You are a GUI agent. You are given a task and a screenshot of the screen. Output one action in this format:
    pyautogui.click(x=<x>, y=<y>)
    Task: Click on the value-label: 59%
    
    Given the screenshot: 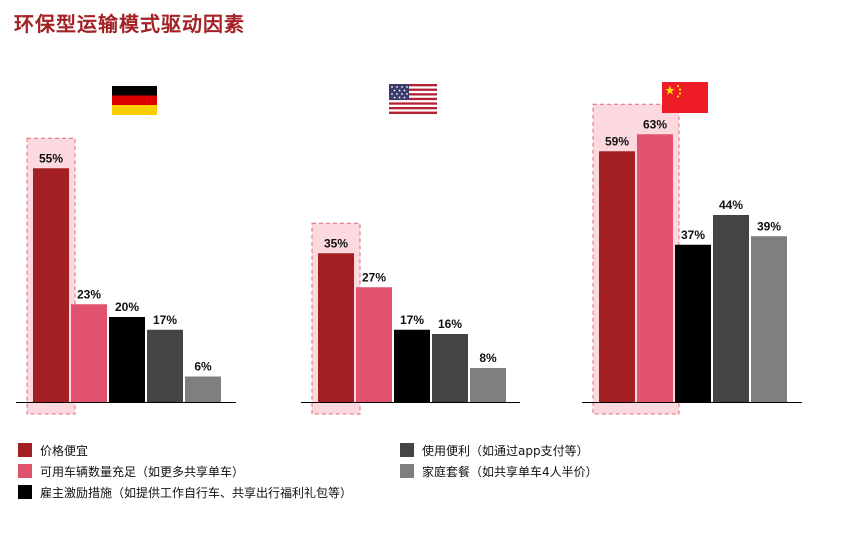 What is the action you would take?
    pyautogui.click(x=617, y=141)
    